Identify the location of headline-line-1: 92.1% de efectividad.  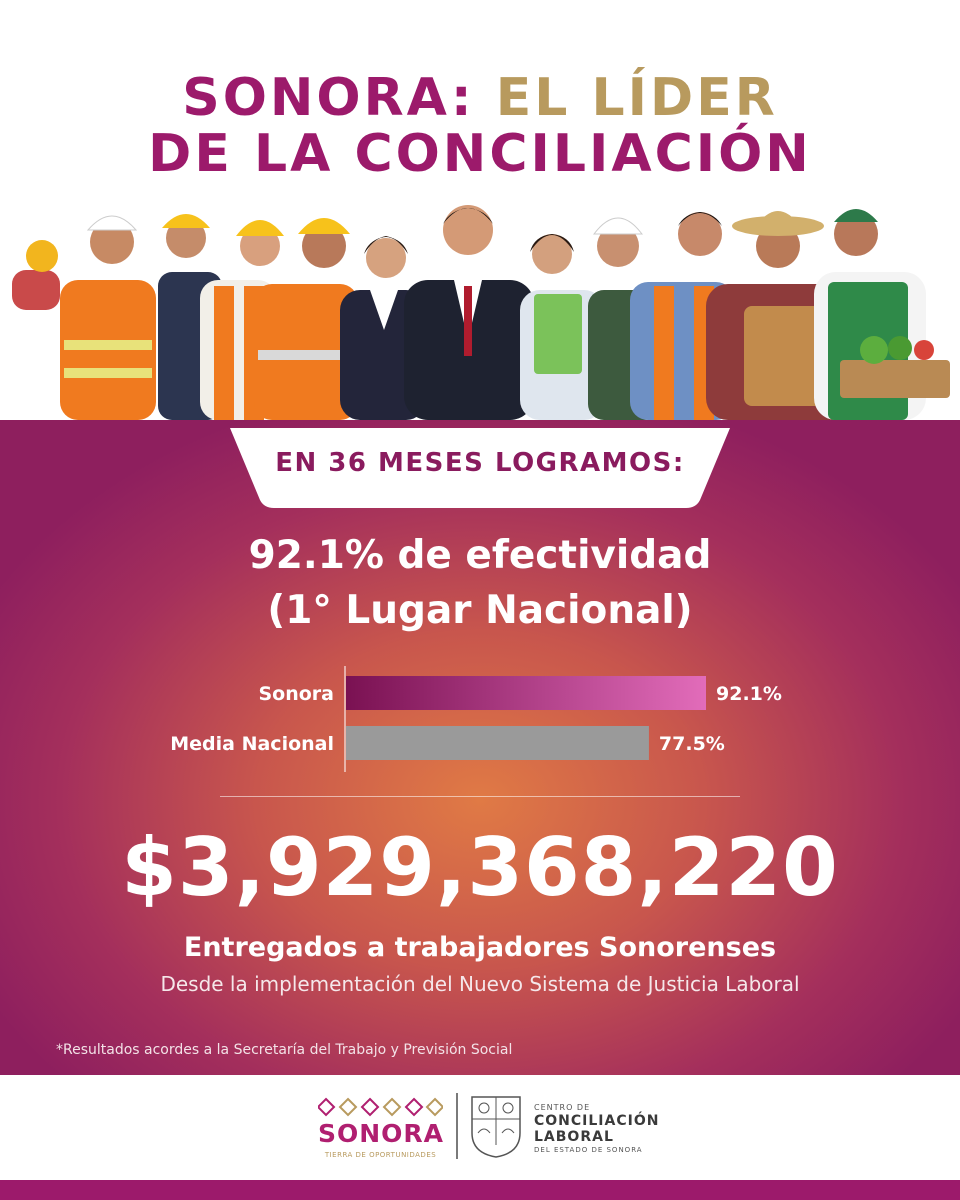
(480, 555).